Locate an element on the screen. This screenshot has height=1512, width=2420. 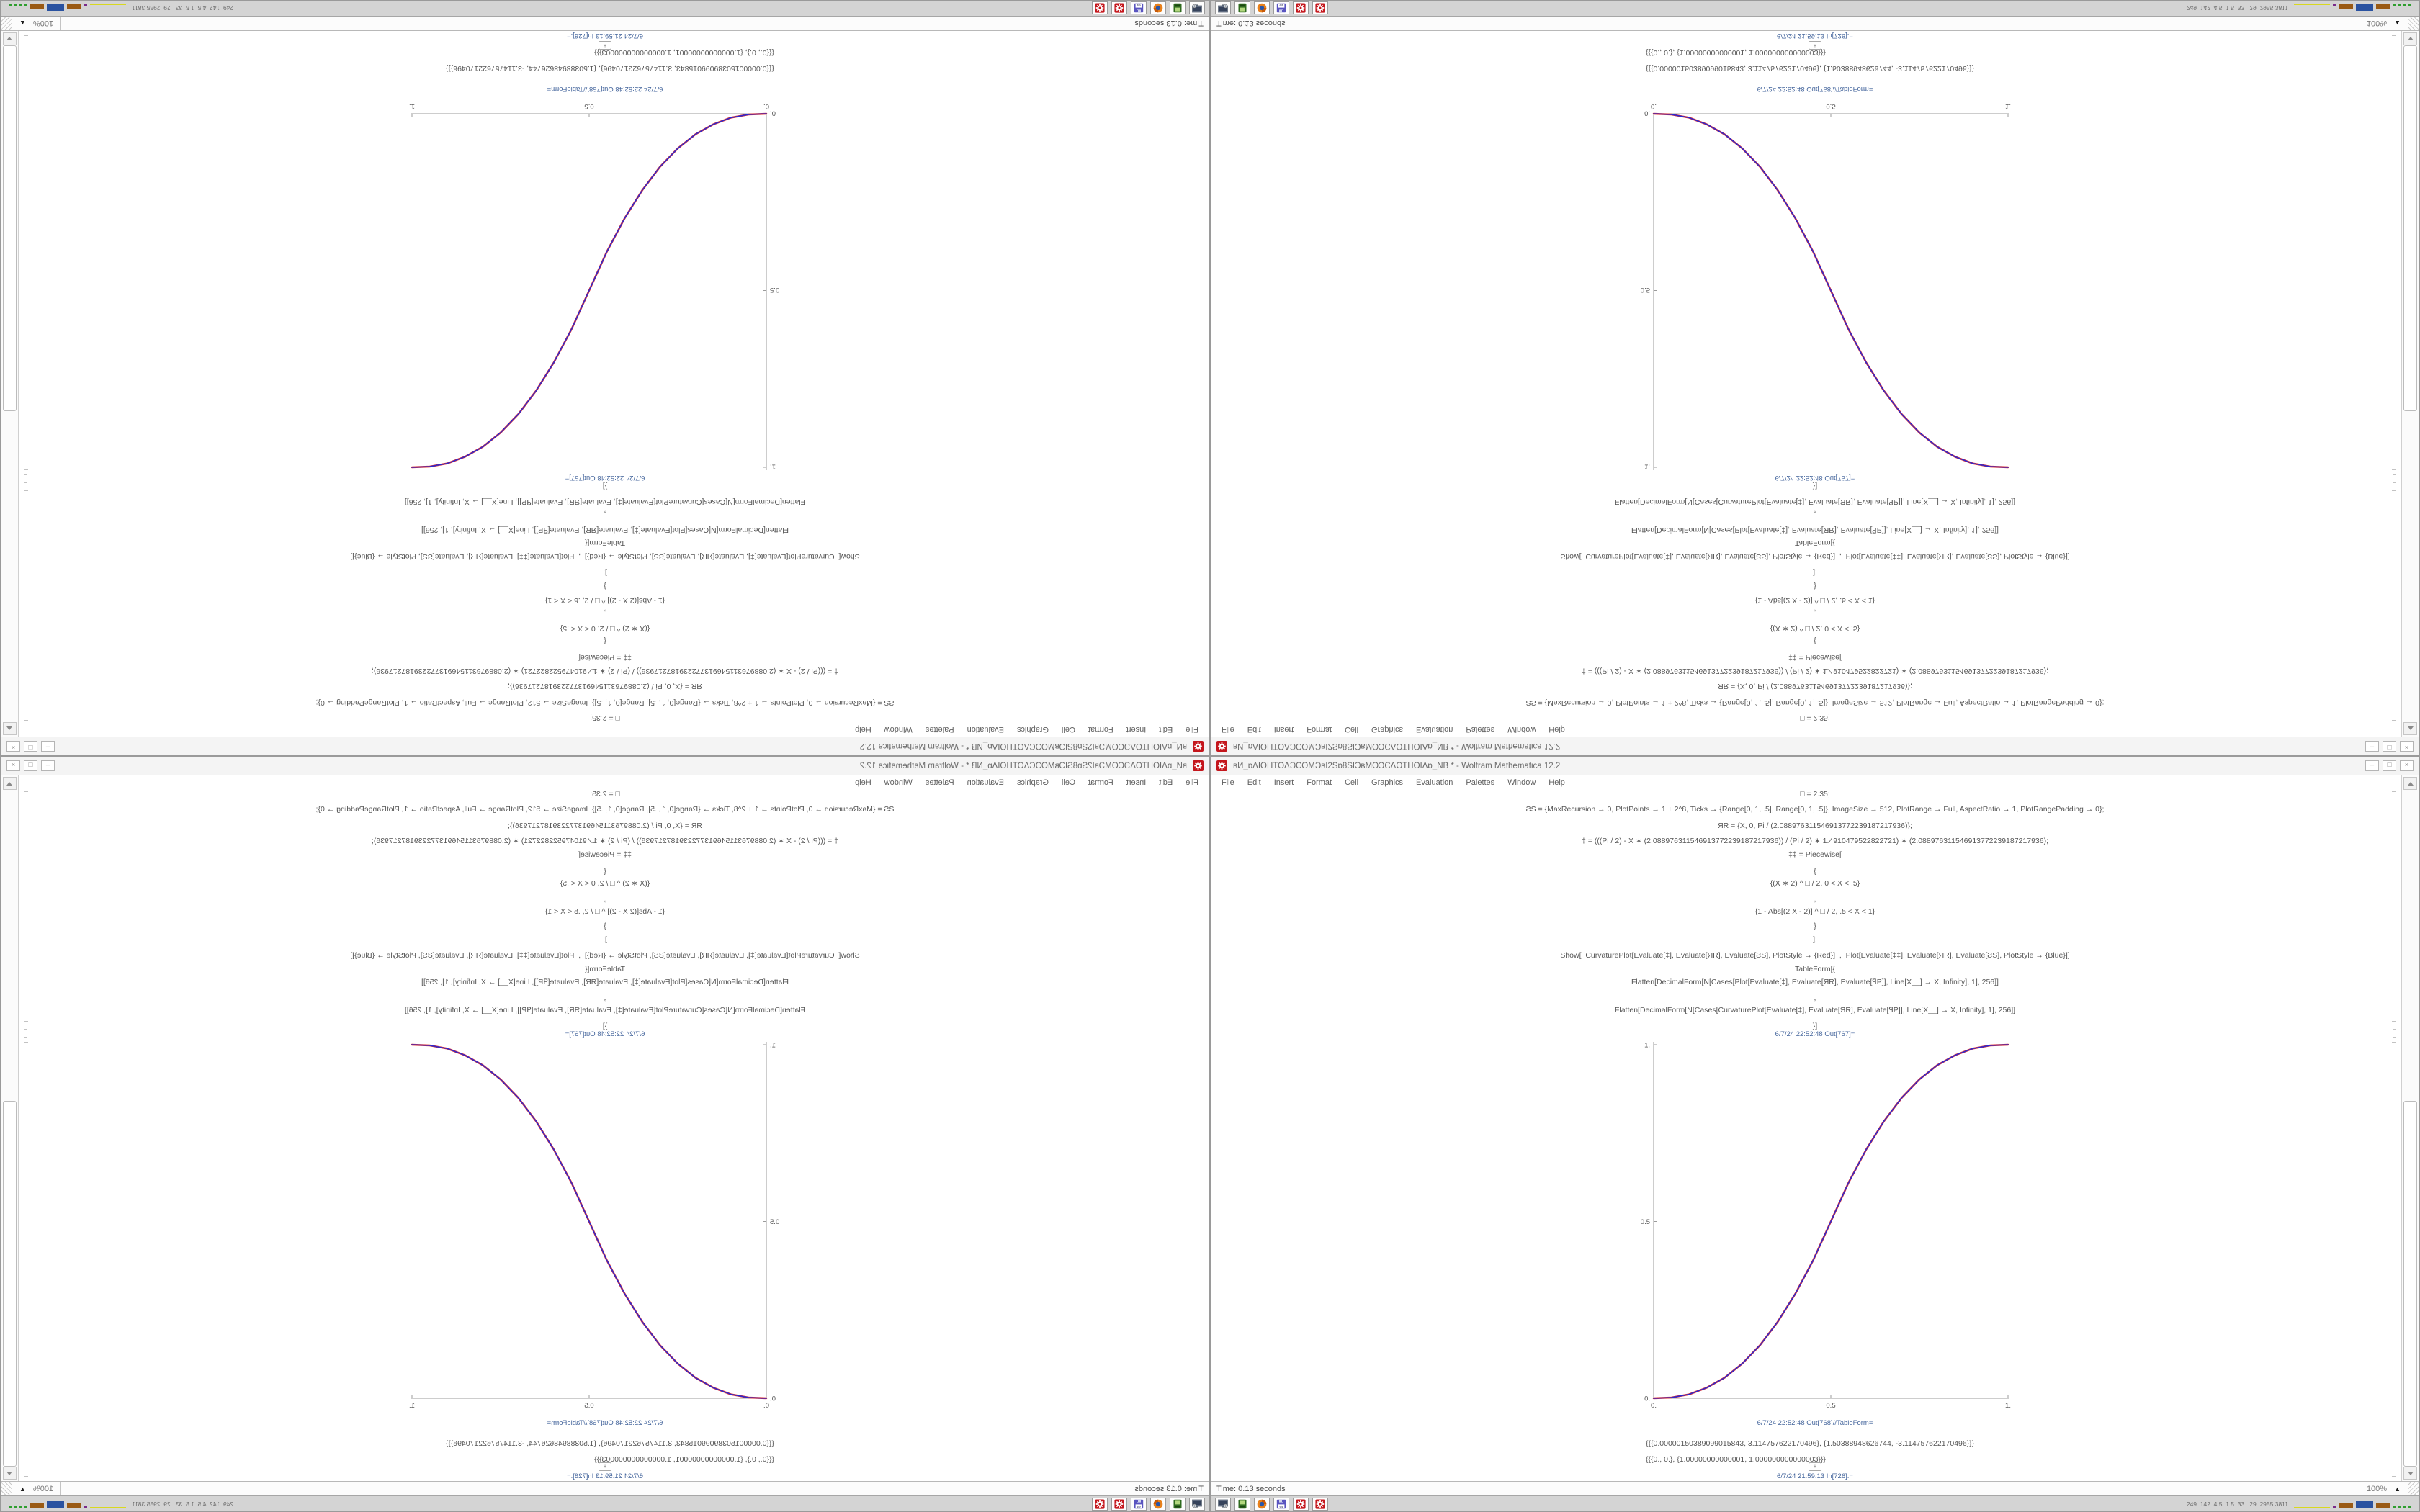
zoom-control: 100% ▲ is located at coordinates (2383, 1488).